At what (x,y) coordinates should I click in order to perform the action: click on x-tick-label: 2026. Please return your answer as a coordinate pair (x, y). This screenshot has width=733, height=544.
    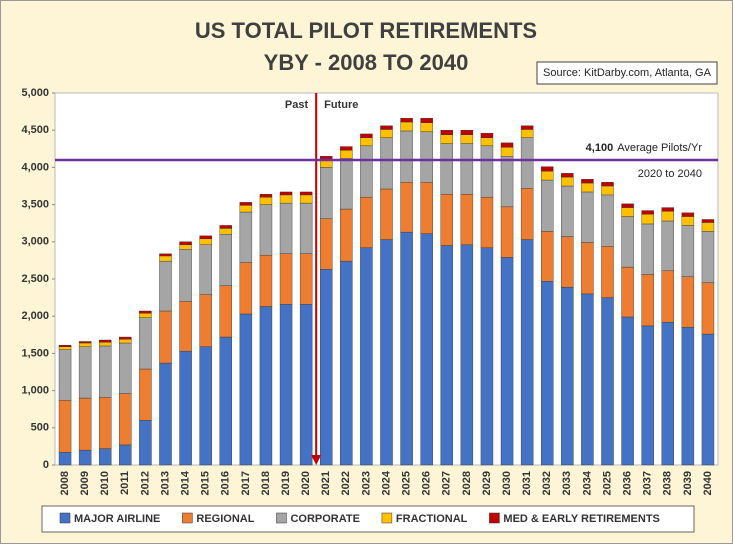
    Looking at the image, I should click on (427, 483).